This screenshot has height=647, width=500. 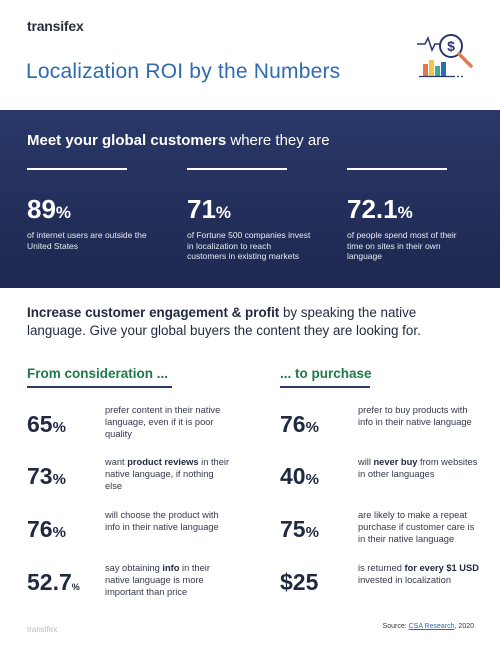 What do you see at coordinates (299, 582) in the screenshot?
I see `stat-value: $25` at bounding box center [299, 582].